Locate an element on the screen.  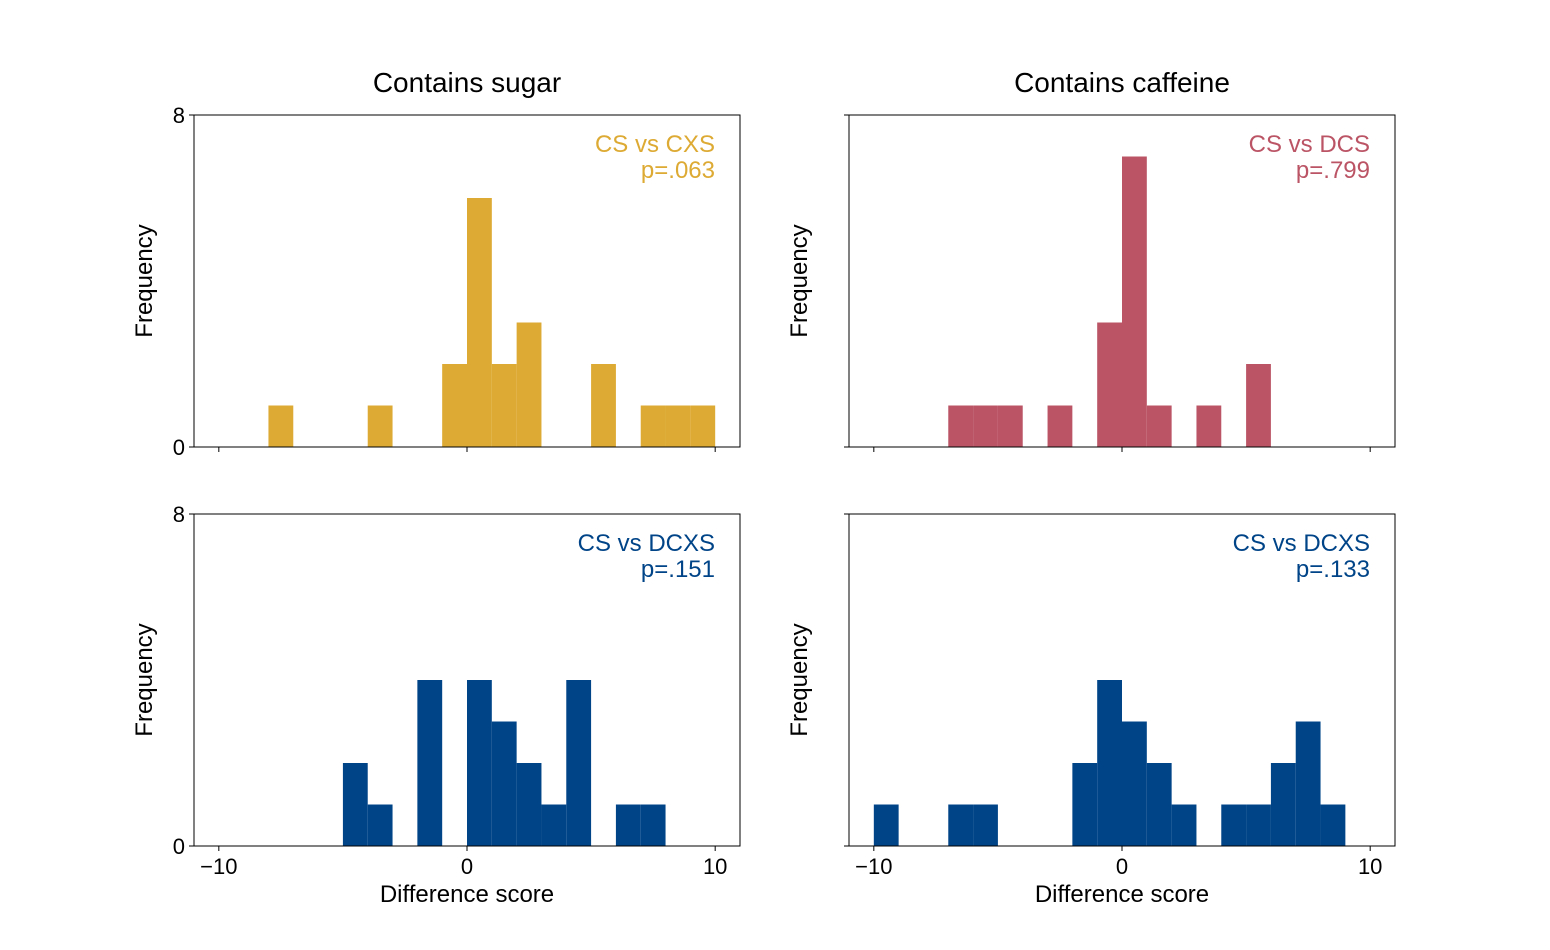
column-title-caffeine: Contains caffeine is located at coordinates (1122, 82).